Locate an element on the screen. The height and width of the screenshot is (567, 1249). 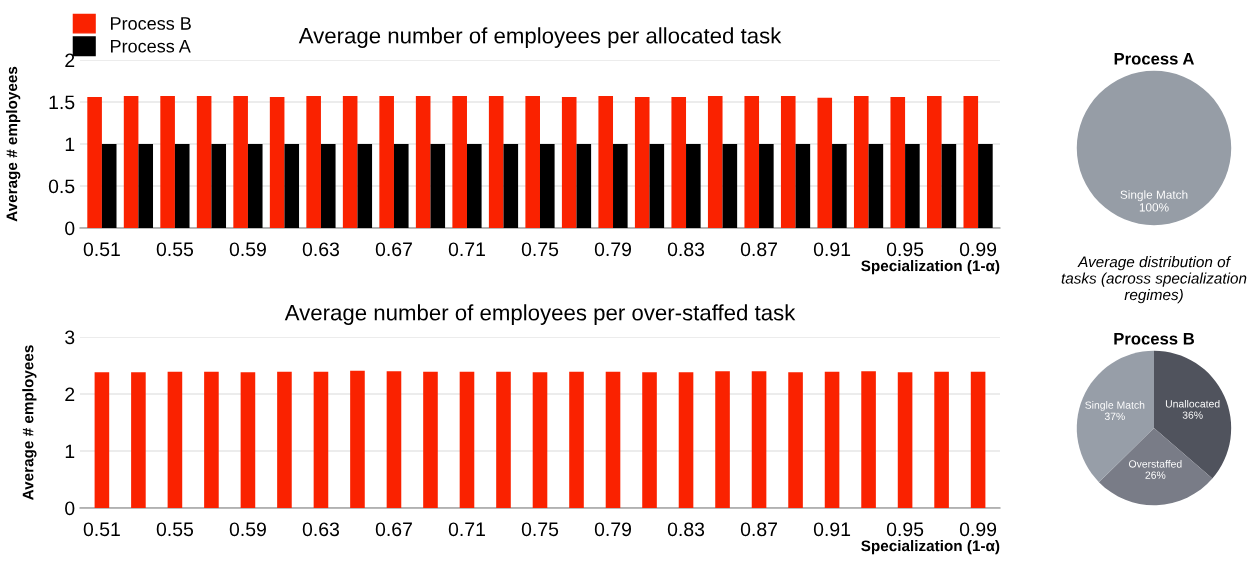
slice-label: Overstaffed is located at coordinates (1155, 463).